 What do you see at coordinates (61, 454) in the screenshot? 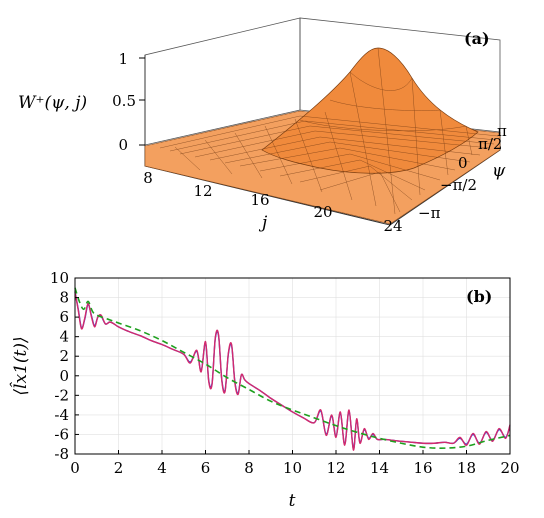
I see `y-tick-label: -8` at bounding box center [61, 454].